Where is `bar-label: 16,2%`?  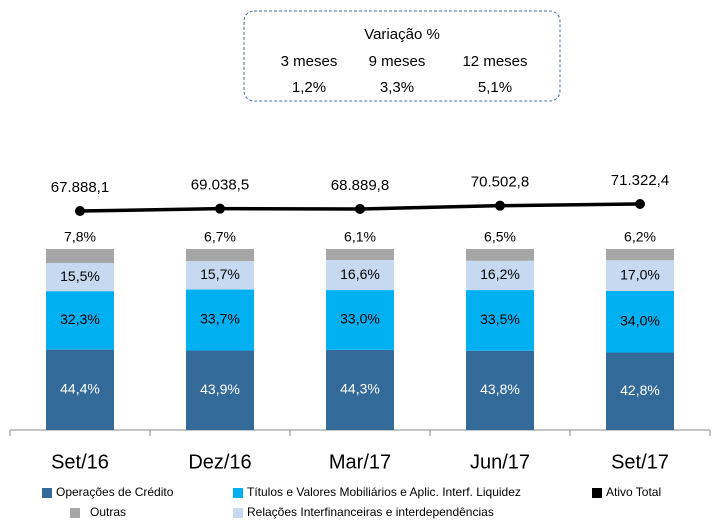 bar-label: 16,2% is located at coordinates (500, 274).